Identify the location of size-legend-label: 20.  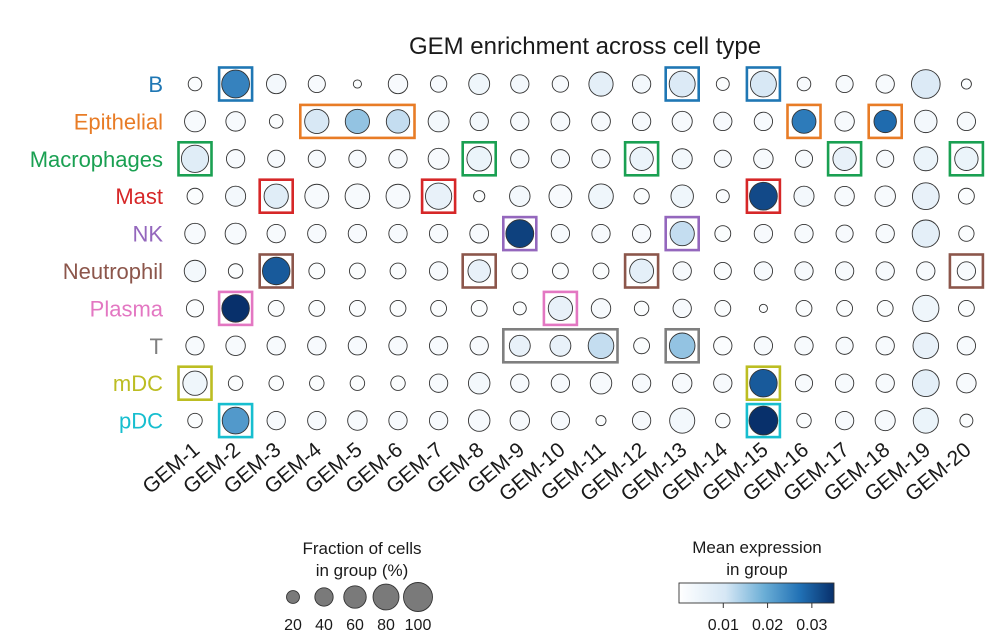
(293, 625).